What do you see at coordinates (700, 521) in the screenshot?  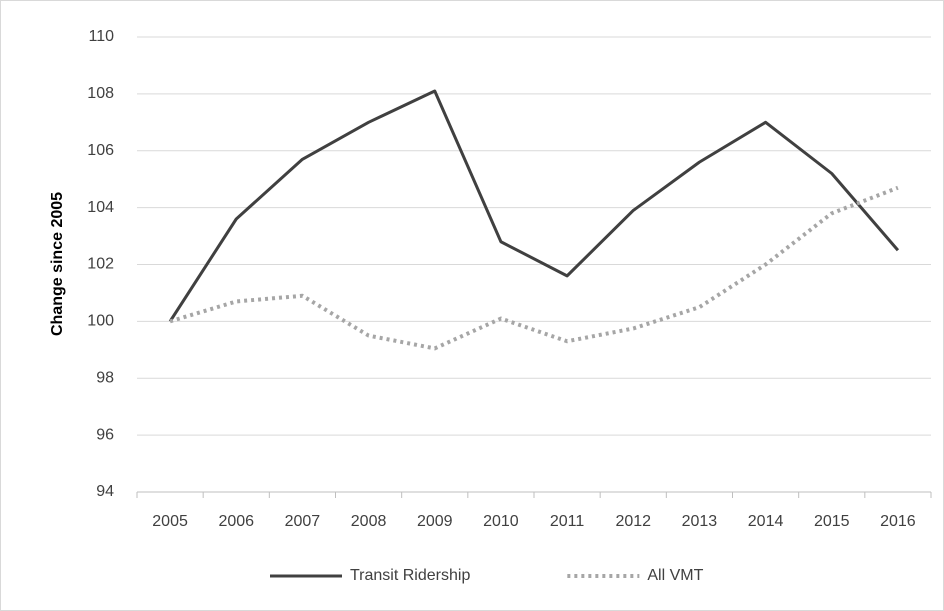 I see `x-tick-label: 2013` at bounding box center [700, 521].